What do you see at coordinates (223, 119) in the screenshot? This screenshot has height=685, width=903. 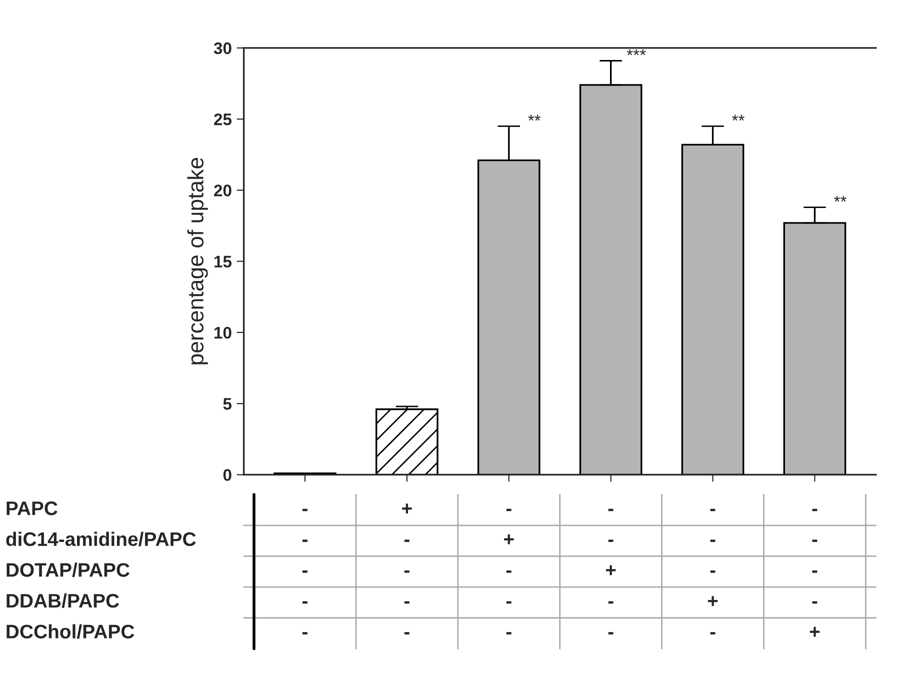 I see `y-tick-label: 25` at bounding box center [223, 119].